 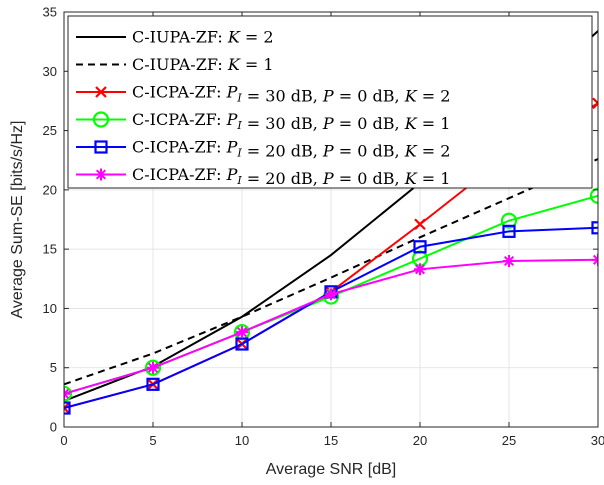 I want to click on y-tick-label: 15, so click(x=50, y=249).